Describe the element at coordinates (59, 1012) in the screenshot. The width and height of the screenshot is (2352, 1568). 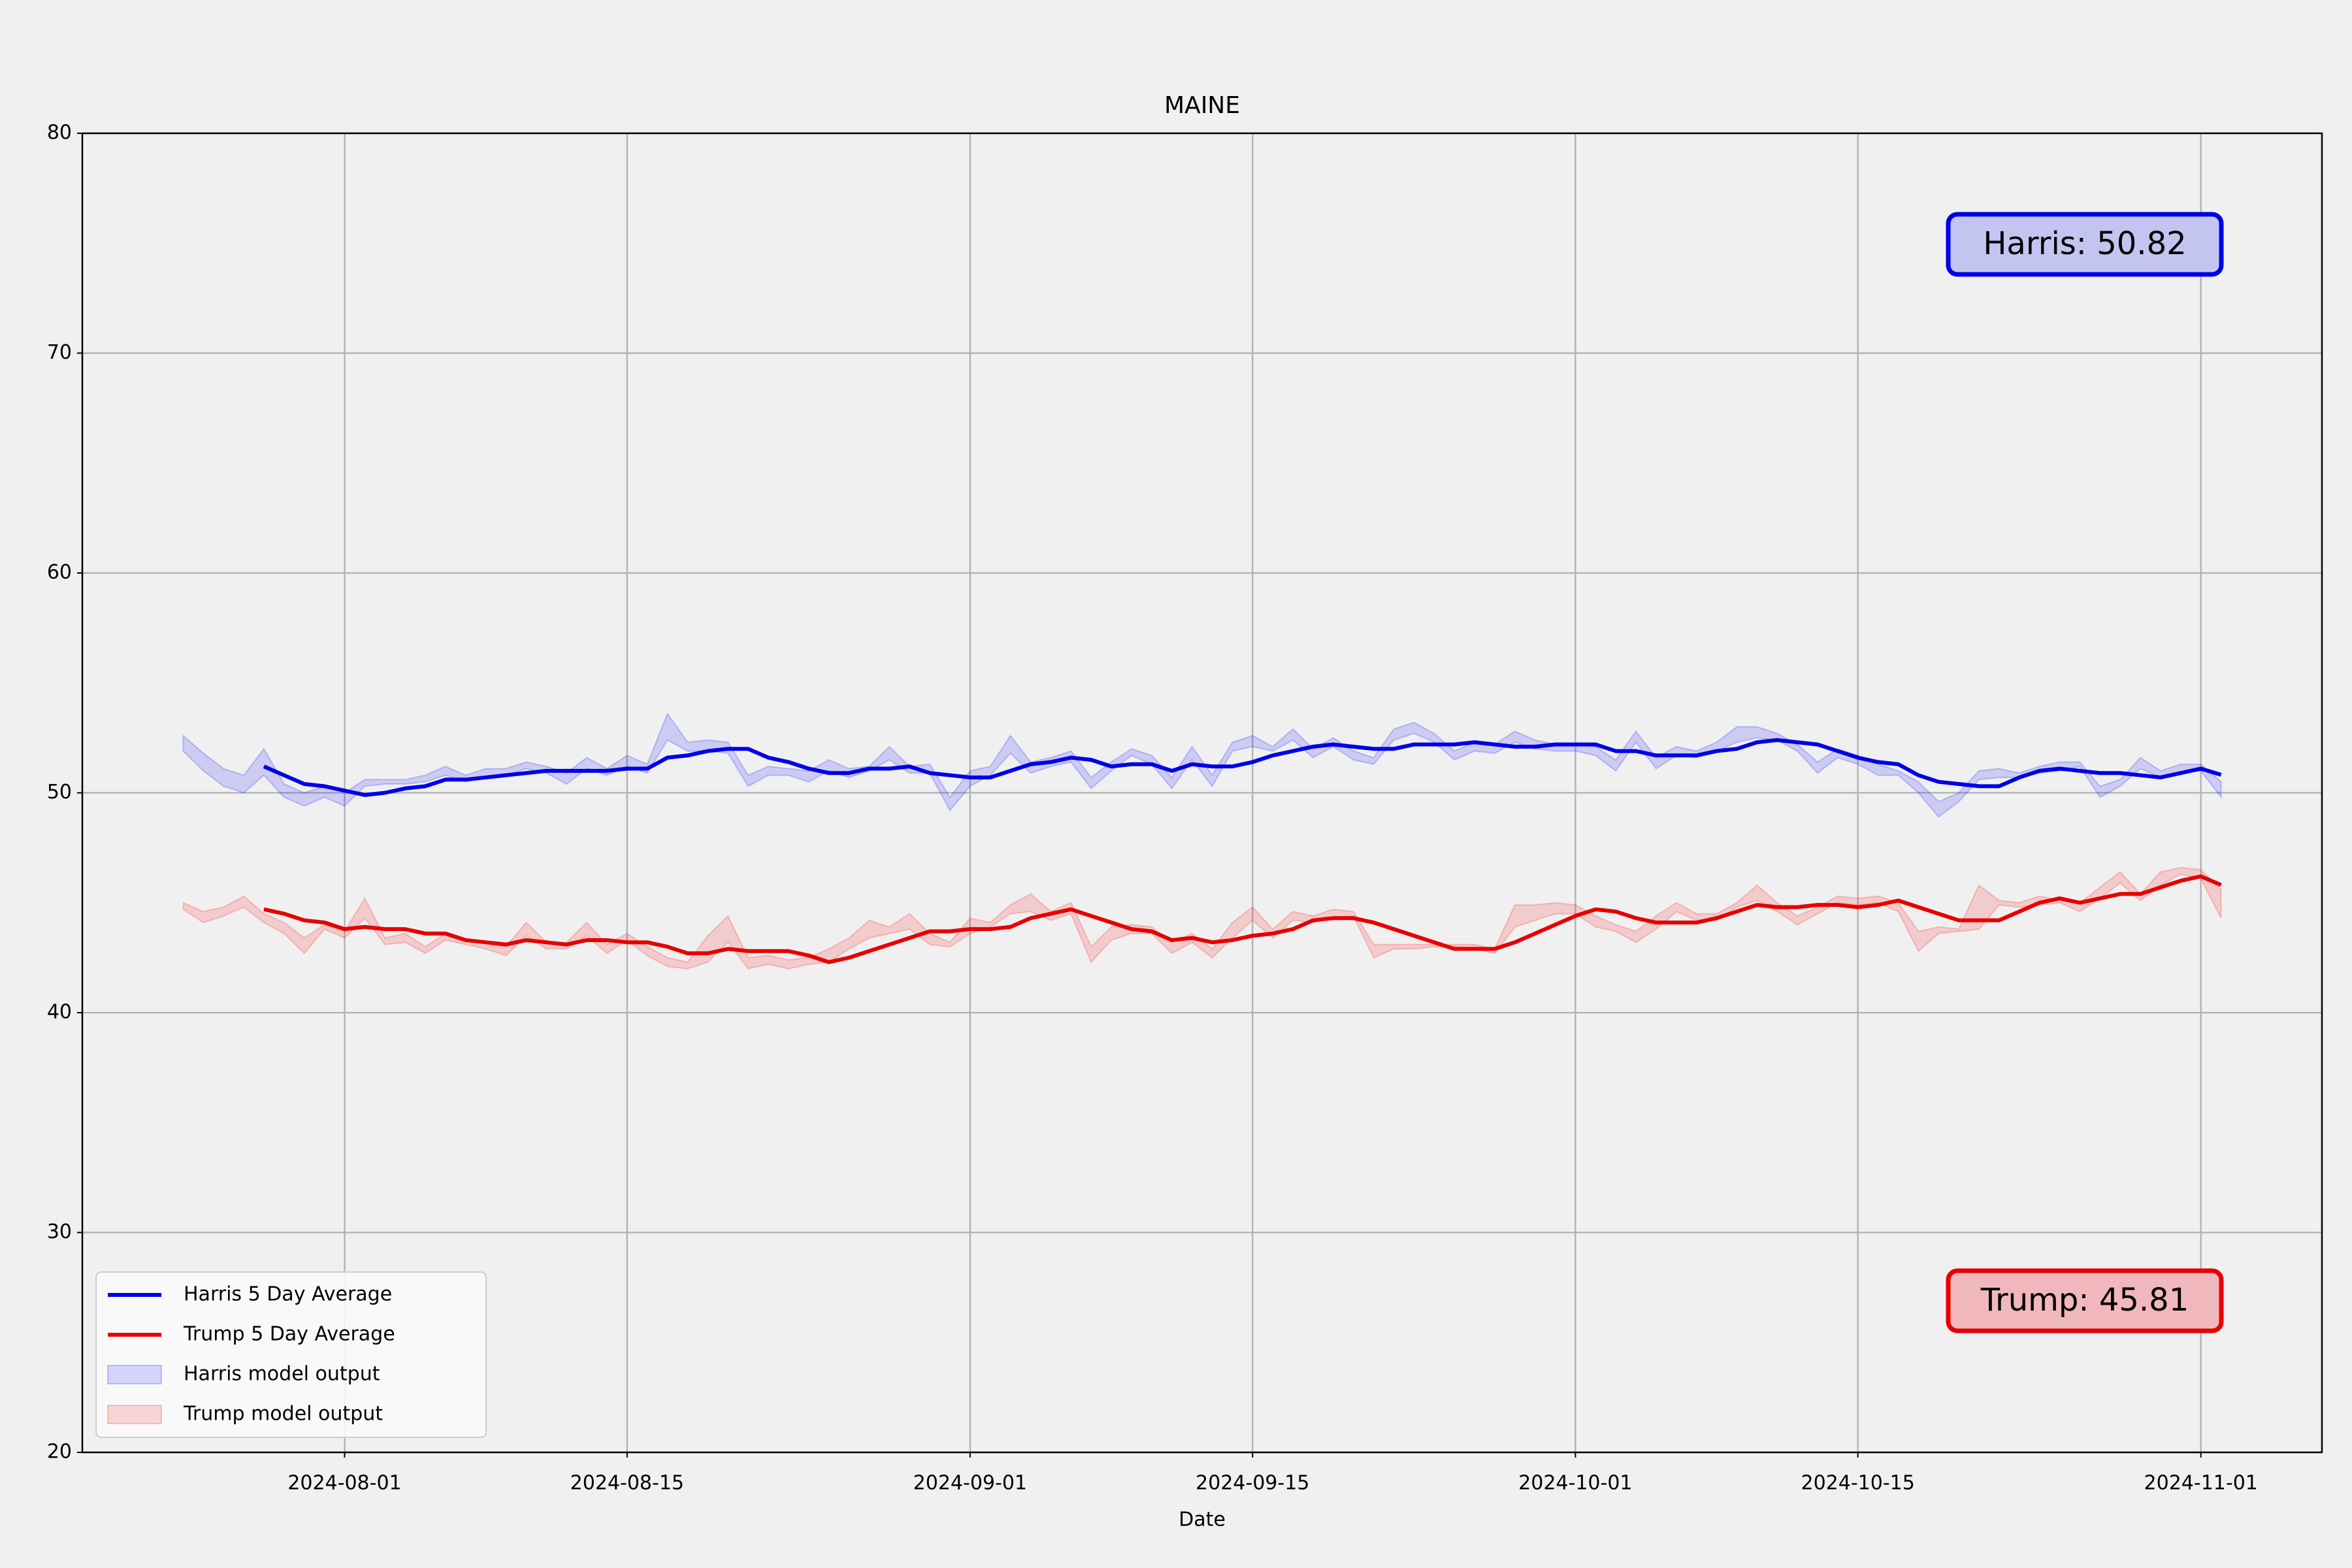
I see `y-tick-label: 40` at that location.